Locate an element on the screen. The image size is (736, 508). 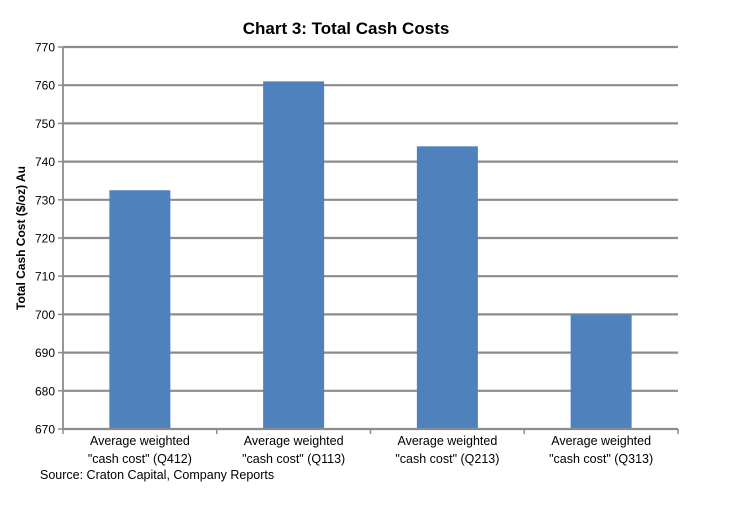
chart-title: Chart 3: Total Cash Costs is located at coordinates (346, 28).